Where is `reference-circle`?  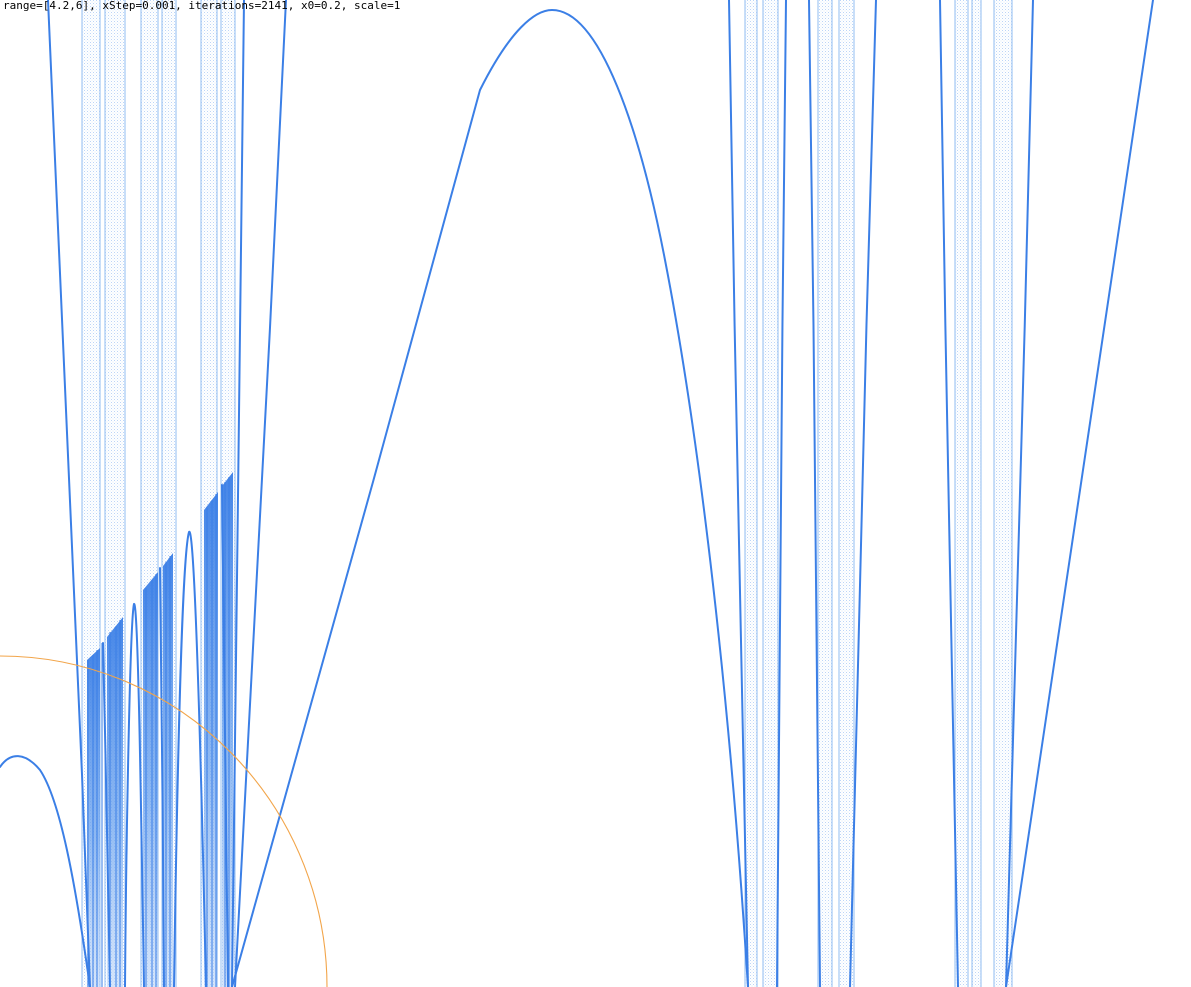
reference-circle is located at coordinates (164, 821).